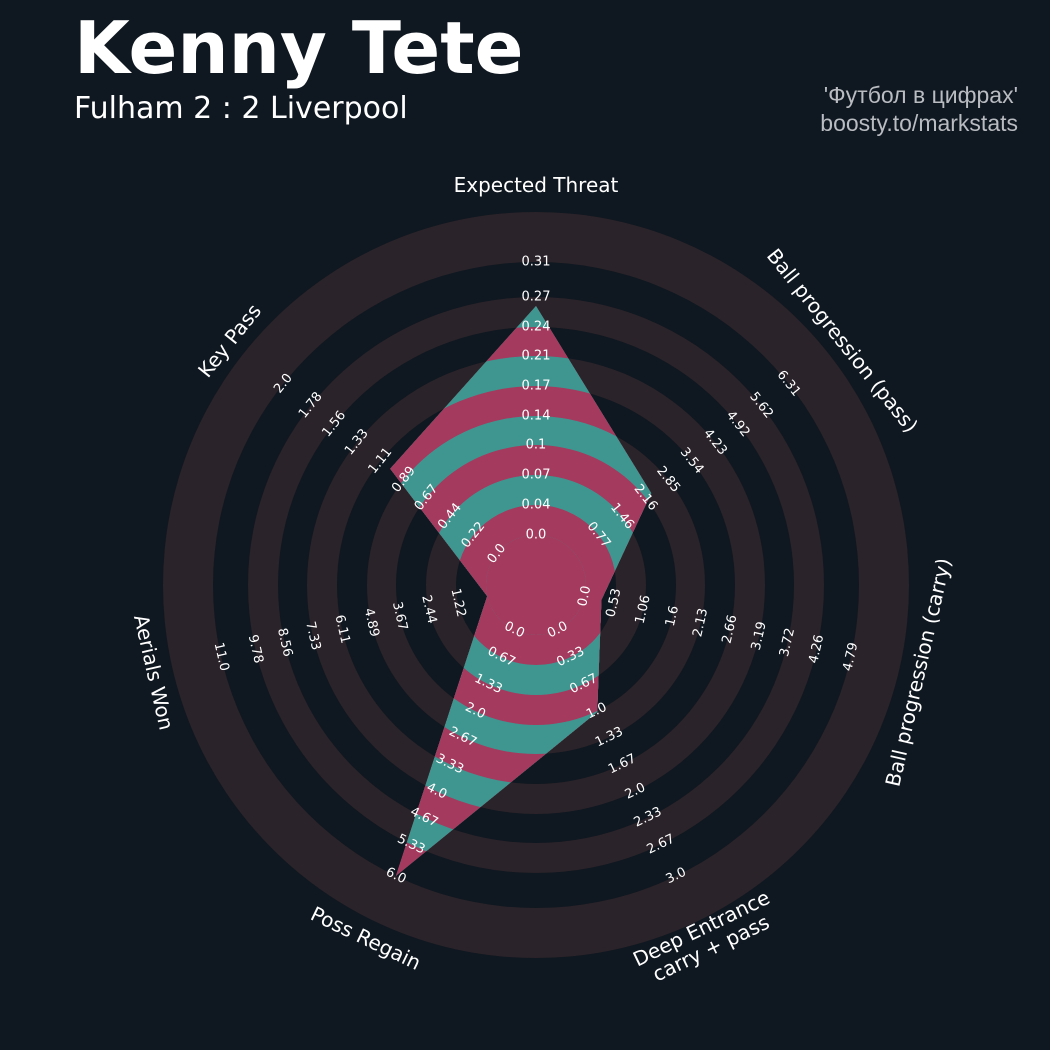 The width and height of the screenshot is (1050, 1050). I want to click on axis-title: Expected Threat, so click(536, 185).